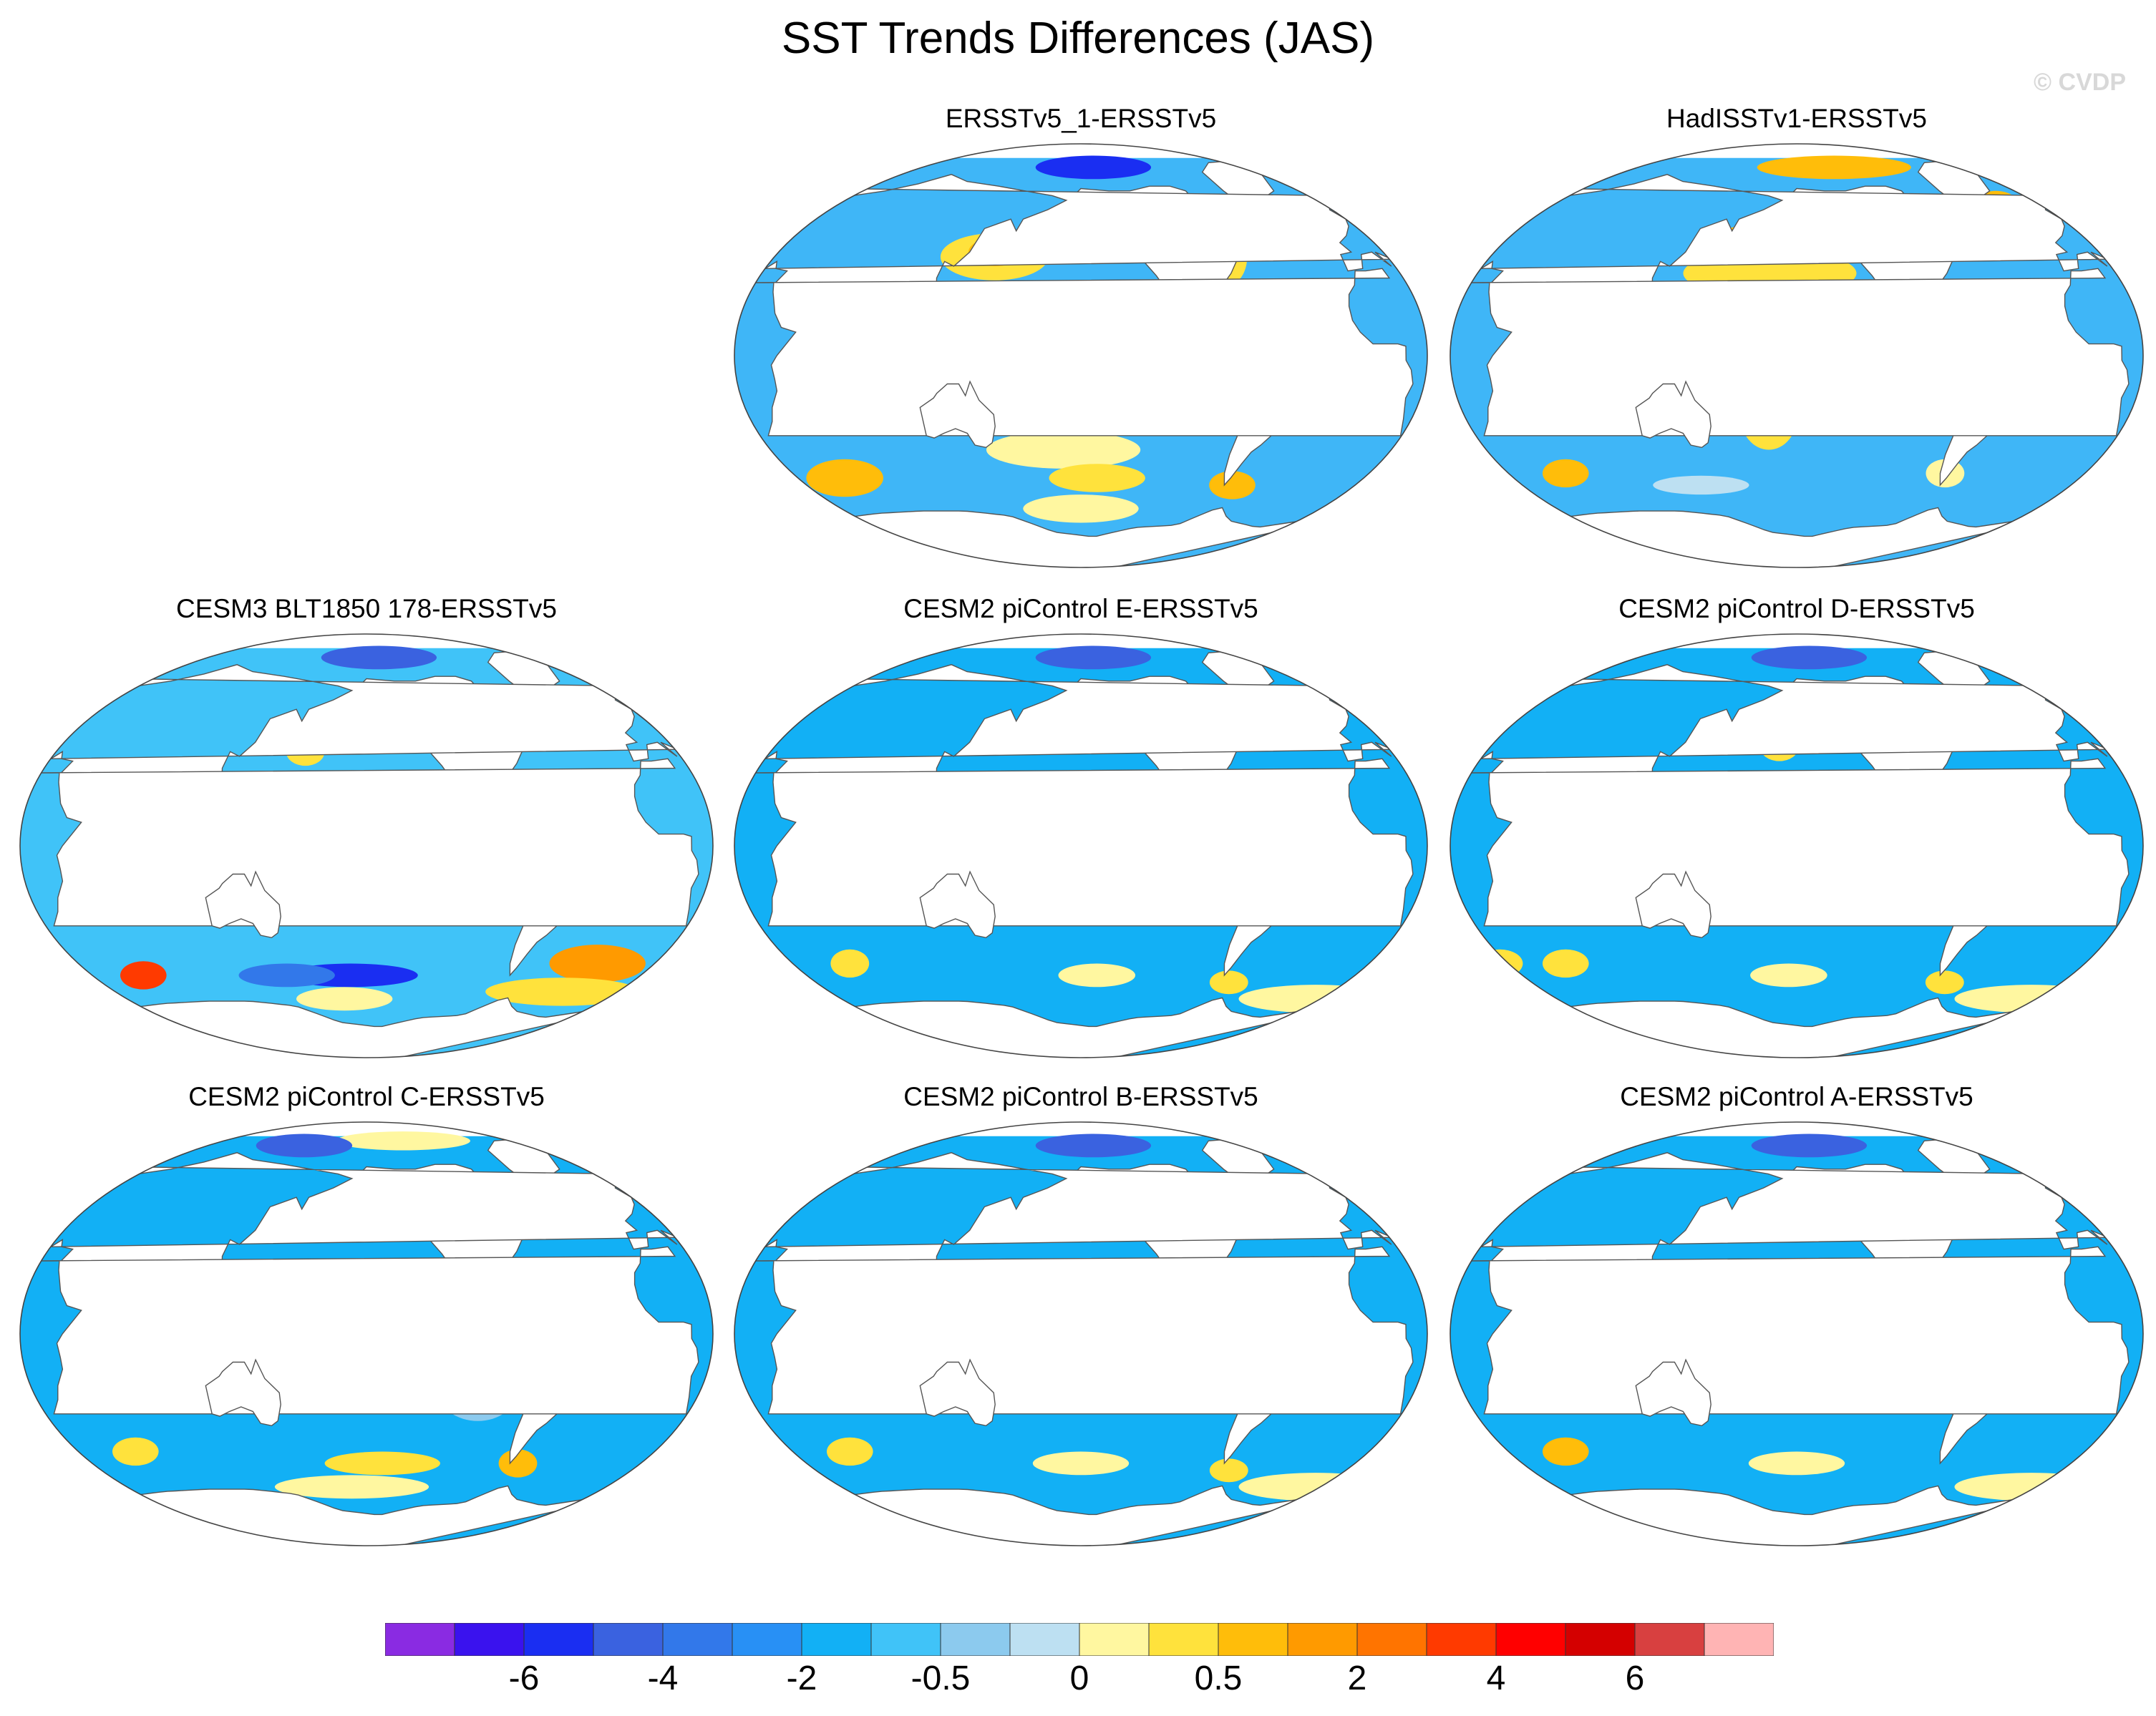 This screenshot has width=2156, height=1716. Describe the element at coordinates (1797, 608) in the screenshot. I see `panel-title: CESM2 piControl D-ERSSTv5` at that location.